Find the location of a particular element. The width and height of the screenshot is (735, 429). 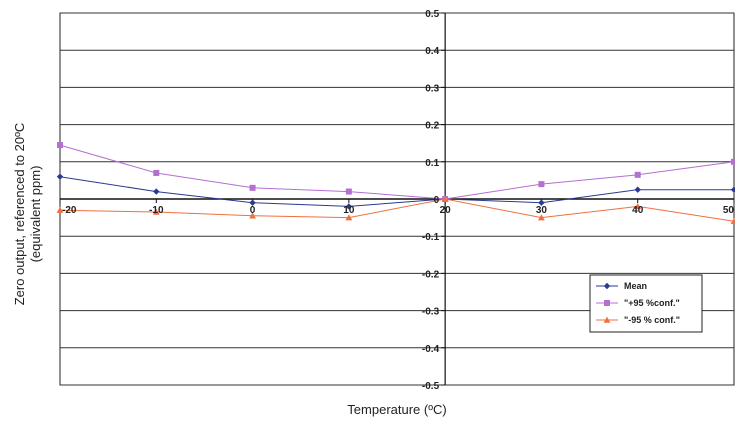

y-tick-label: 0 is located at coordinates (437, 200).